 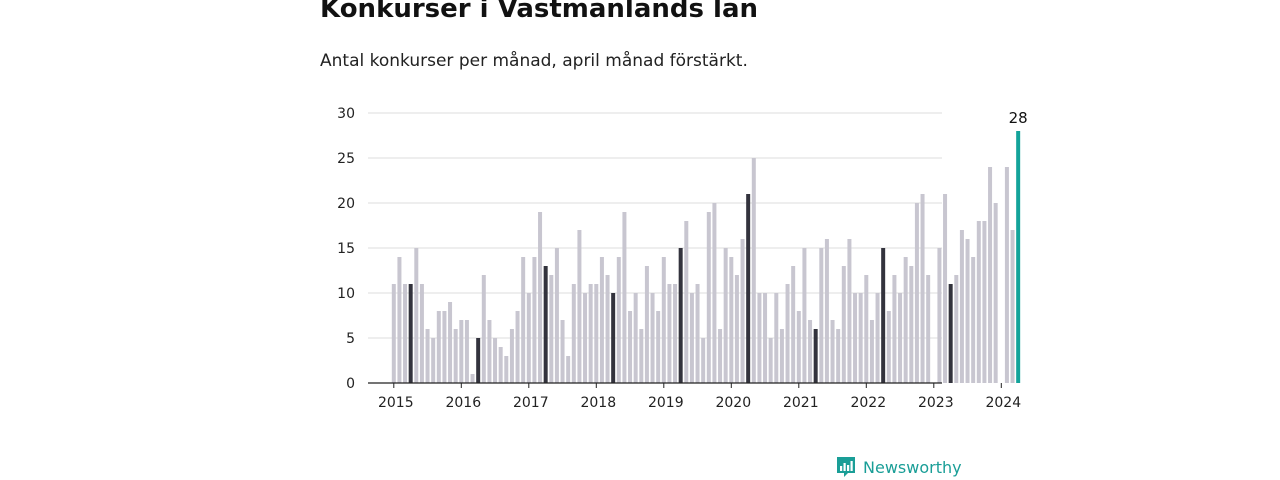 What do you see at coordinates (346, 249) in the screenshot?
I see `y-tick-label: 15` at bounding box center [346, 249].